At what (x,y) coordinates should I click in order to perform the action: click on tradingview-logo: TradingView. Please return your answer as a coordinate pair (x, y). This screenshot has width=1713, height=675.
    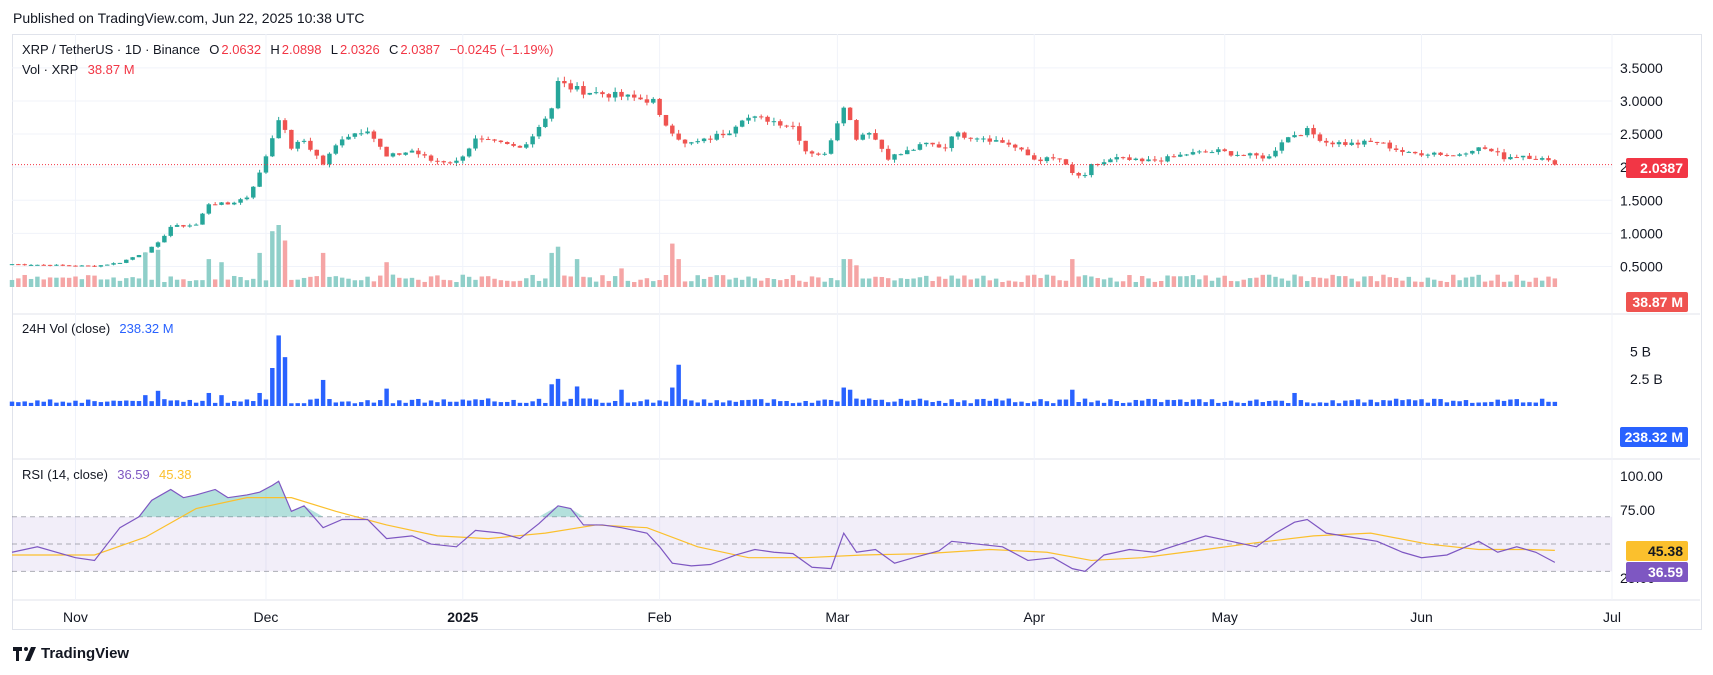
    Looking at the image, I should click on (71, 653).